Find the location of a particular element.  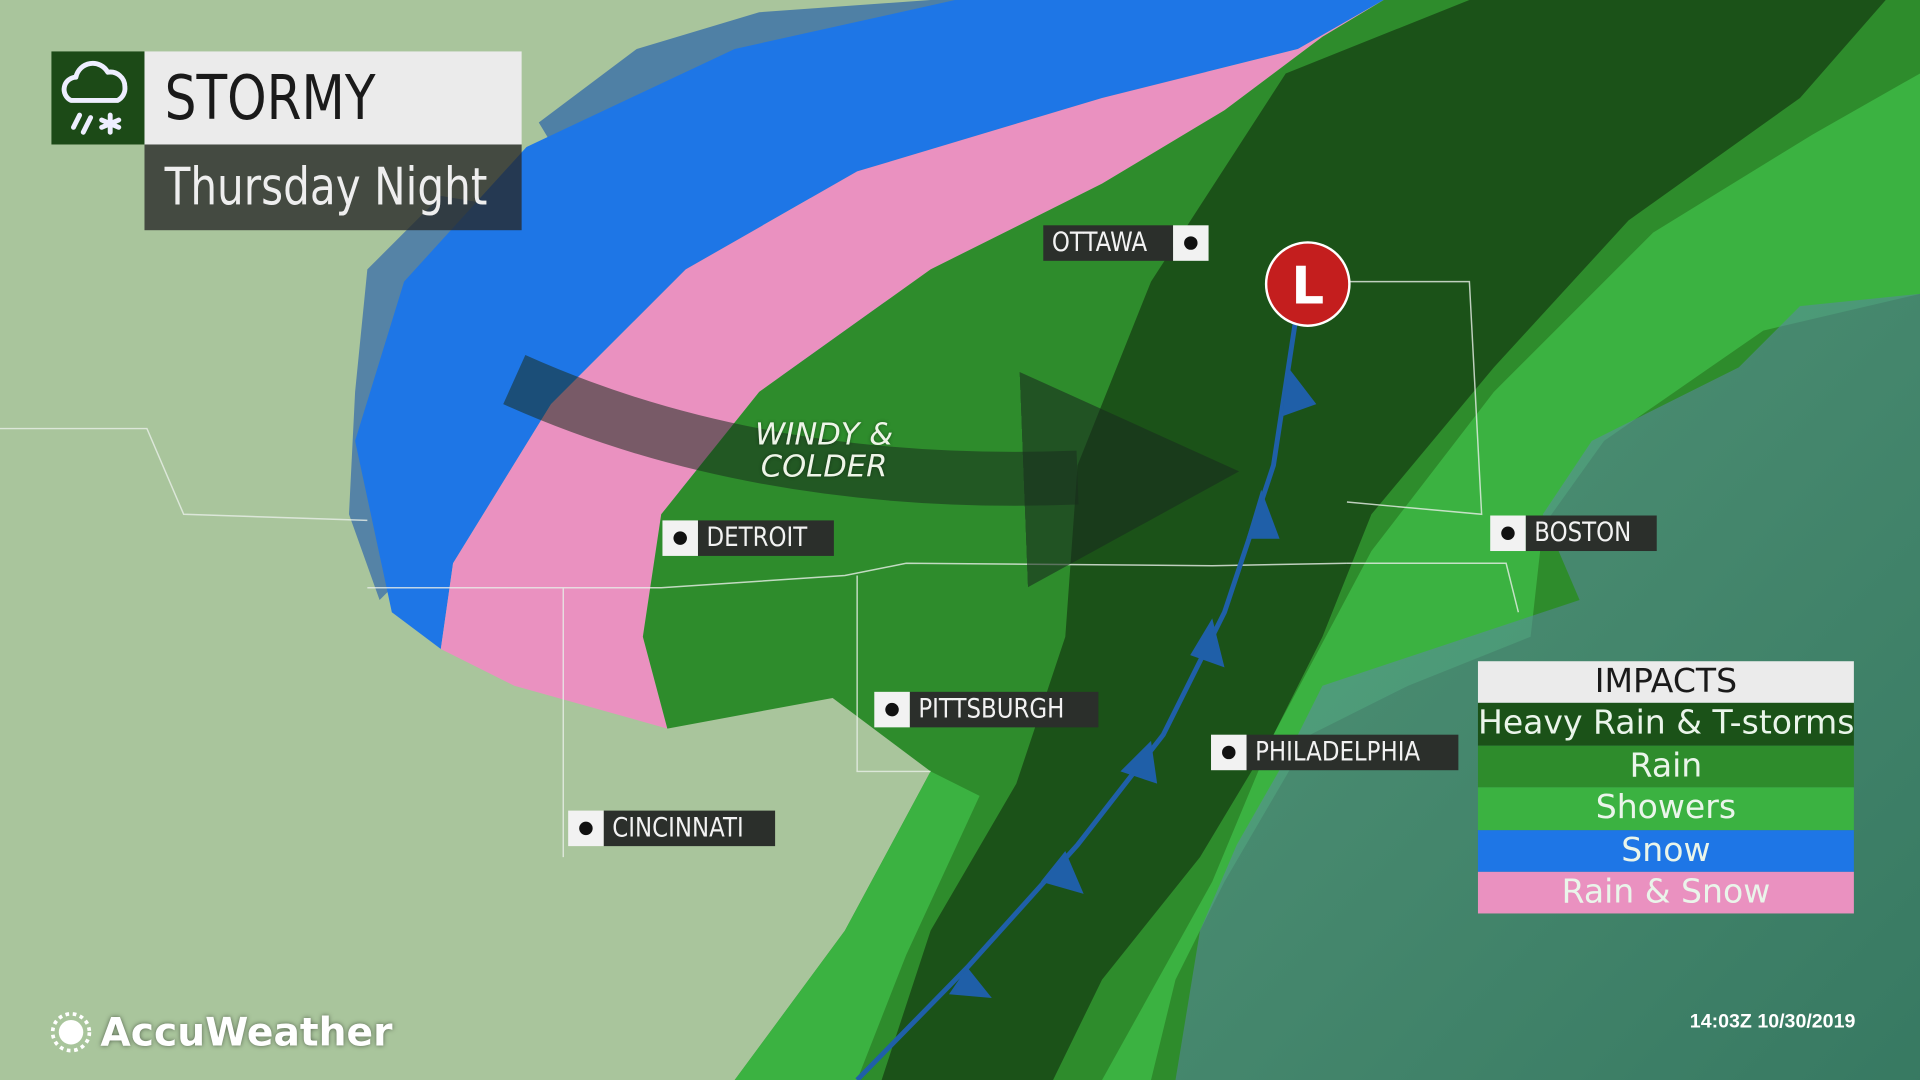

wind-arrow is located at coordinates (871, 471).